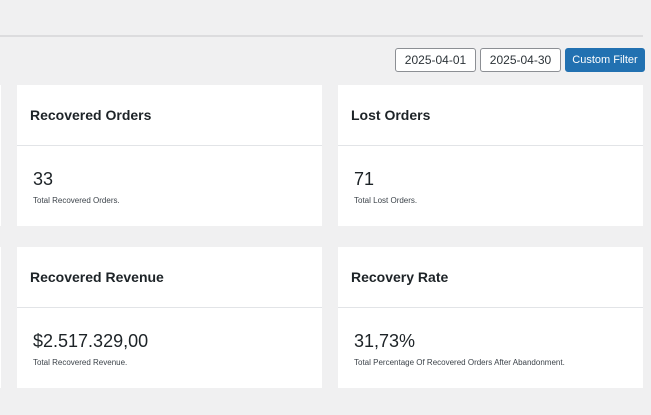 Image resolution: width=651 pixels, height=415 pixels. What do you see at coordinates (91, 115) in the screenshot?
I see `card-title: Recovered Orders` at bounding box center [91, 115].